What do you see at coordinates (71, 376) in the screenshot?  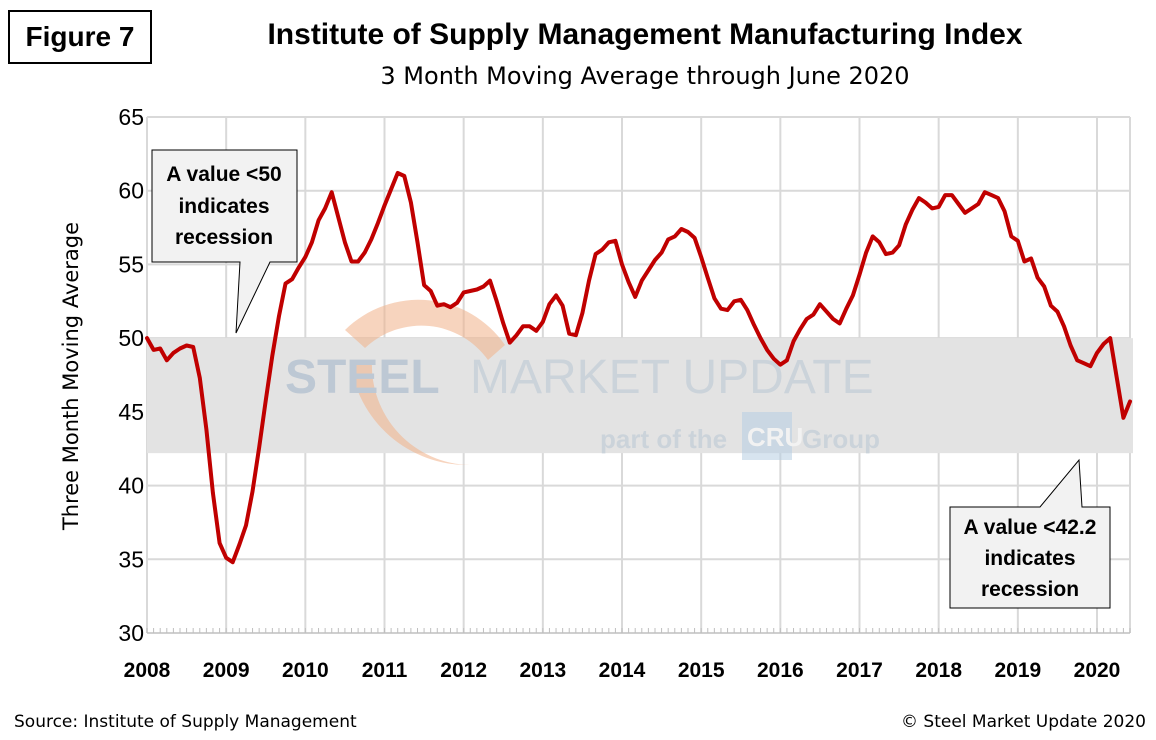 I see `y-axis-label: Three Month Moving Average` at bounding box center [71, 376].